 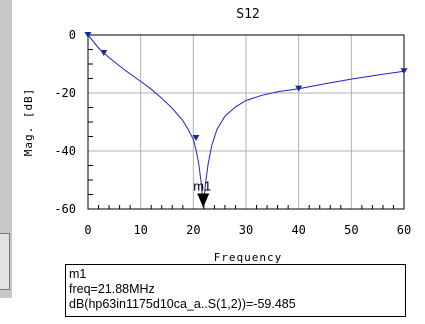 What do you see at coordinates (65, 93) in the screenshot?
I see `y-tick-label: -20` at bounding box center [65, 93].